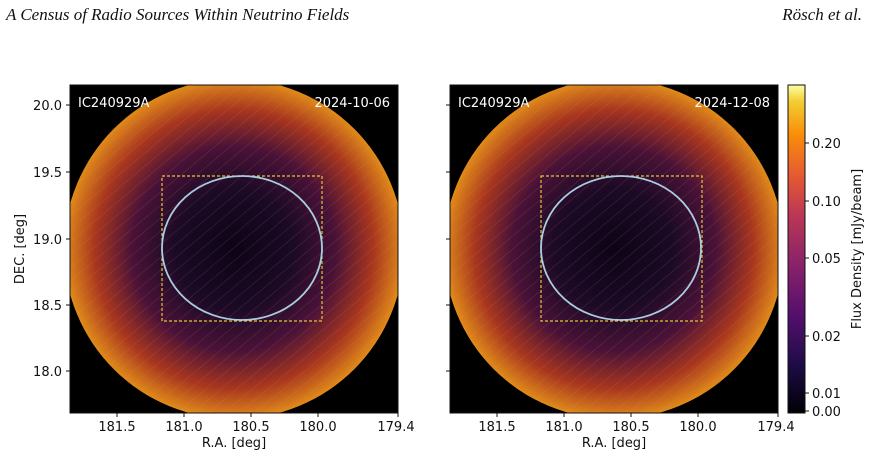 This screenshot has height=459, width=869. I want to click on colorbar-label: Flux Density [mJy/beam], so click(857, 249).